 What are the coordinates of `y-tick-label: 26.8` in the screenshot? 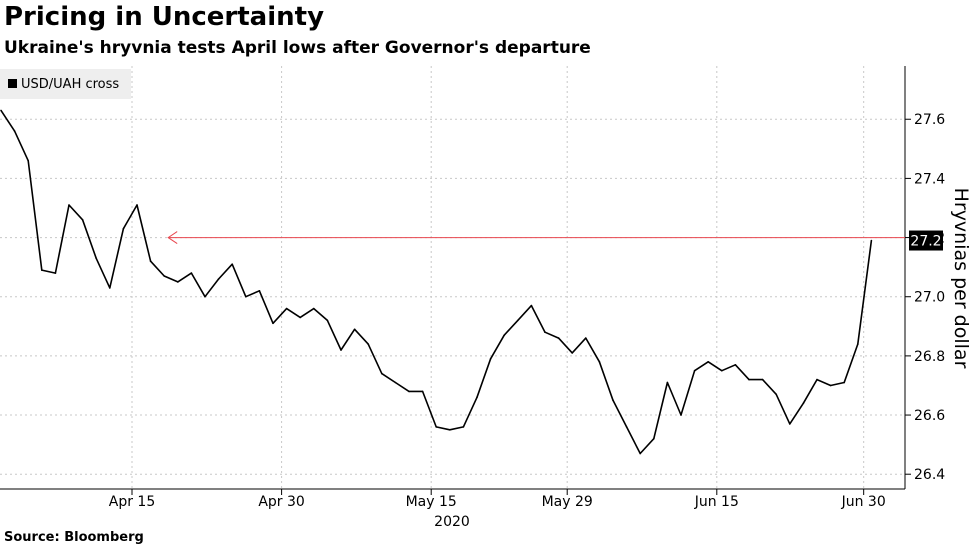 It's located at (929, 357).